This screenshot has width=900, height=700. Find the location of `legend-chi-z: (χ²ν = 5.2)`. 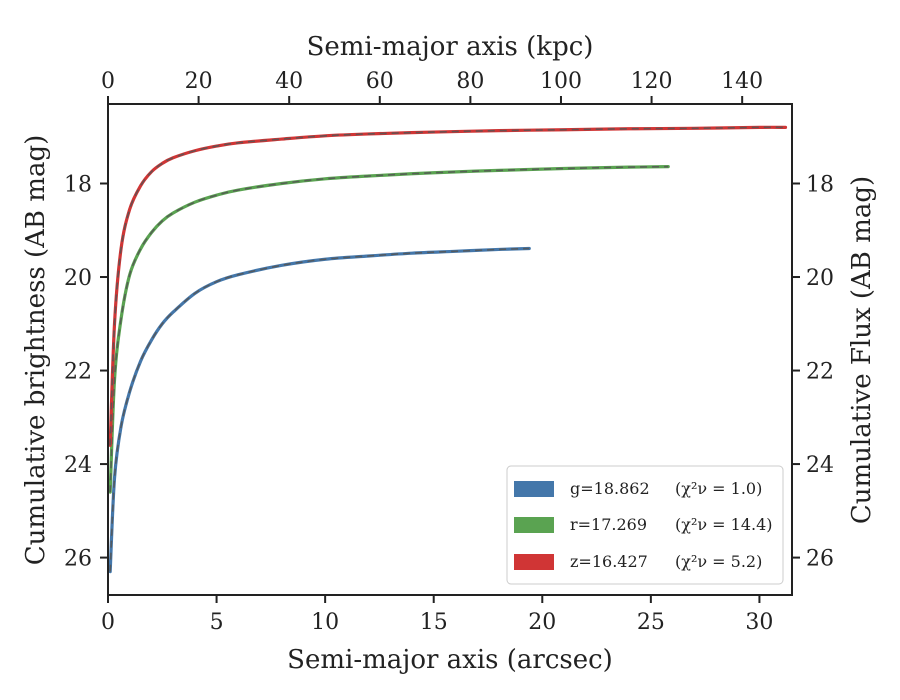

legend-chi-z: (χ²ν = 5.2) is located at coordinates (718, 561).